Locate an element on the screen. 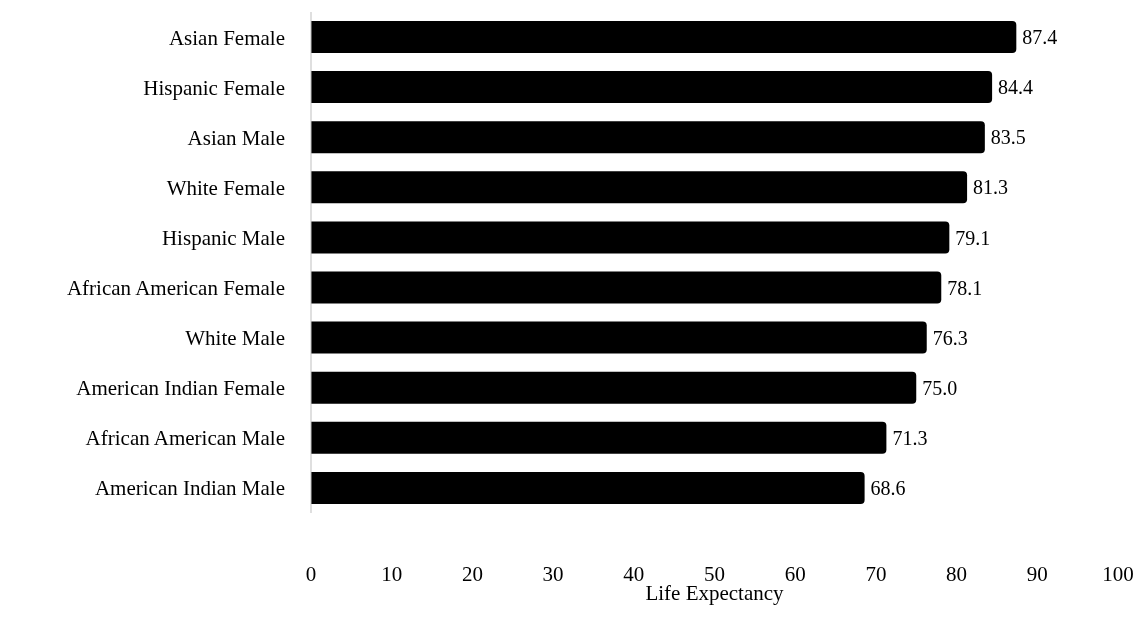  data-label: 68.6 is located at coordinates (888, 488).